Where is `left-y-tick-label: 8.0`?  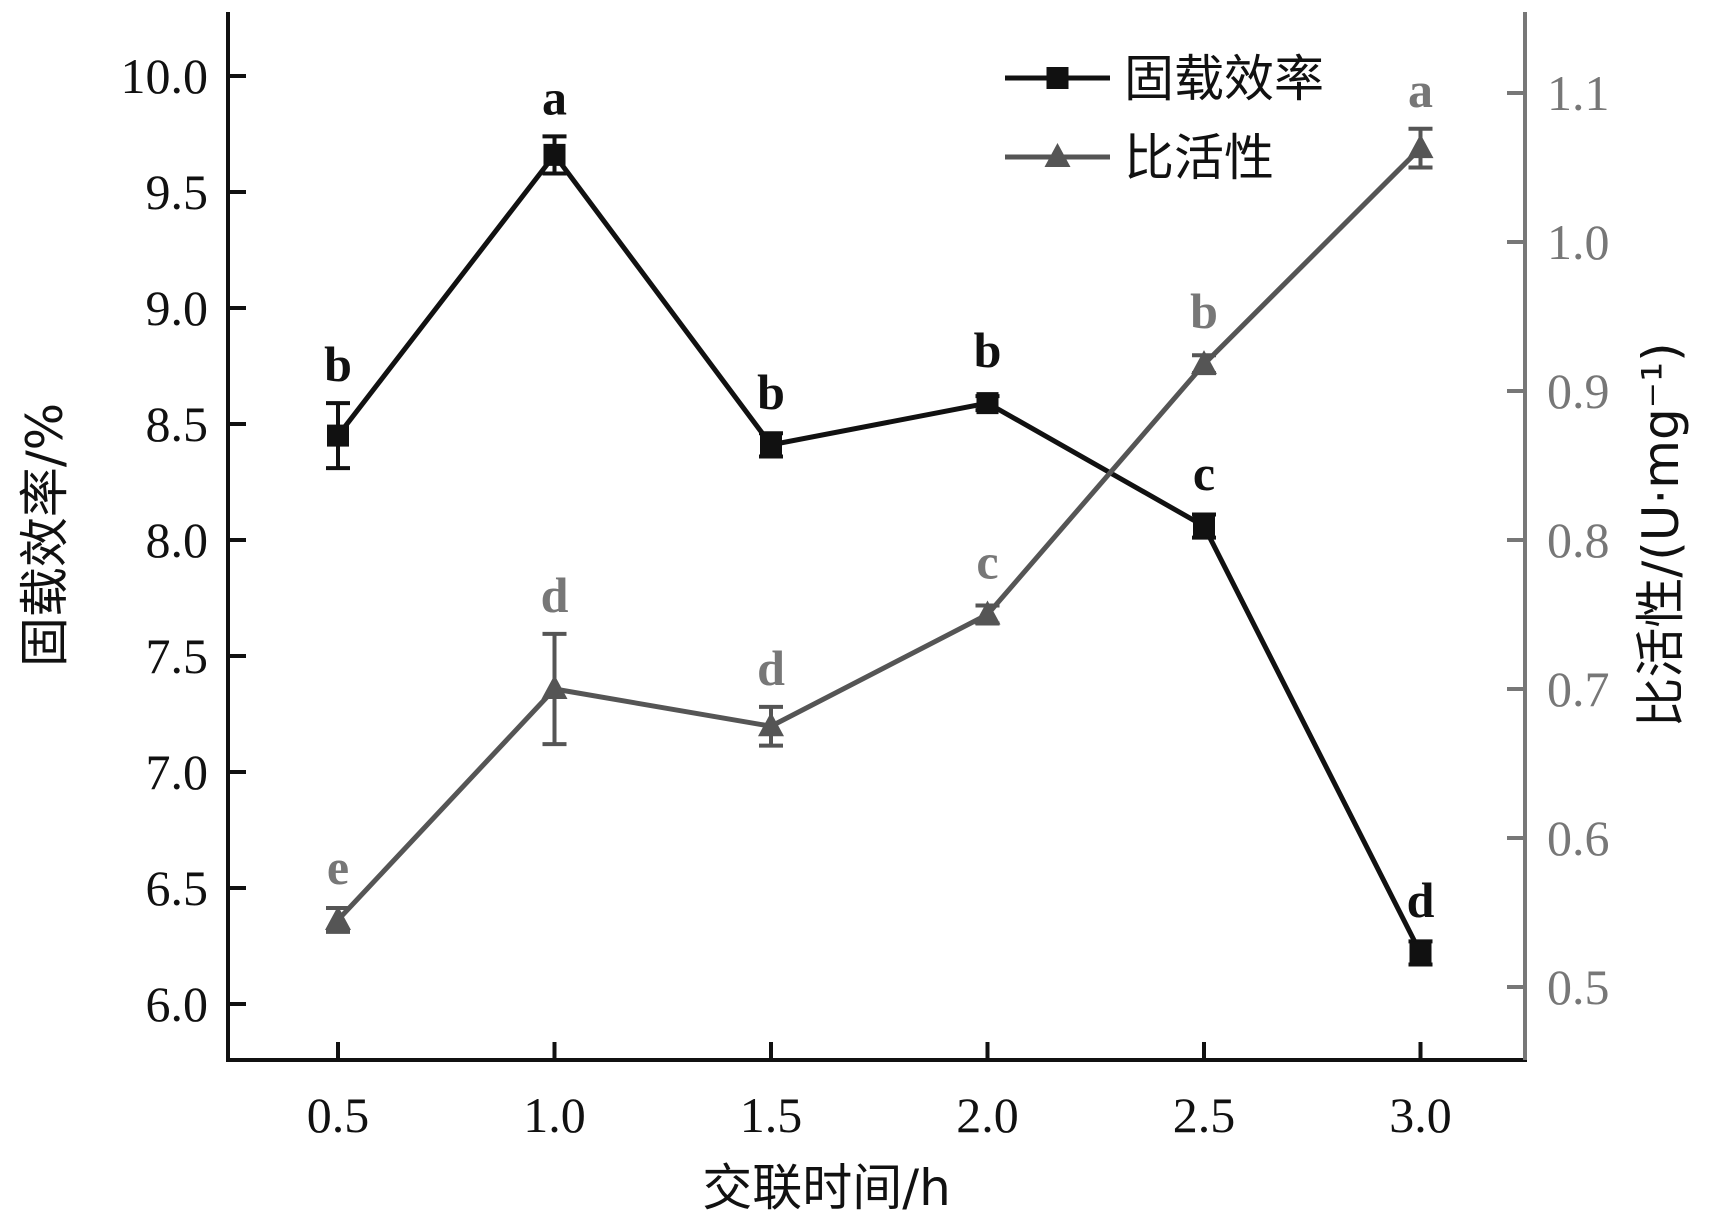 left-y-tick-label: 8.0 is located at coordinates (177, 540).